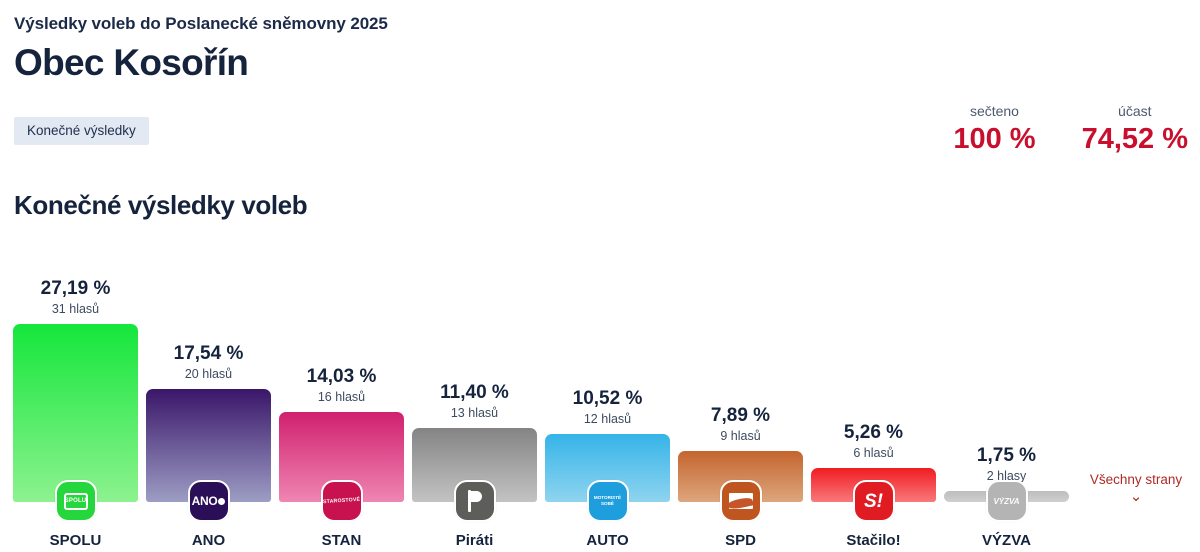 This screenshot has width=1200, height=552. Describe the element at coordinates (81, 131) in the screenshot. I see `status-badge: Konečné výsledky` at that location.